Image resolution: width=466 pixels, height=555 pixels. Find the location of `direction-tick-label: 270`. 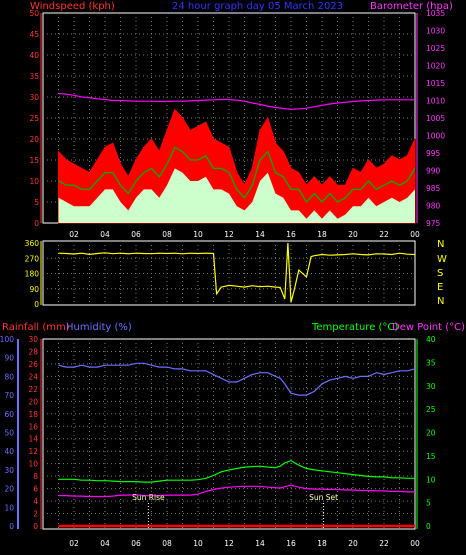

direction-tick-label: 270 is located at coordinates (32, 258).